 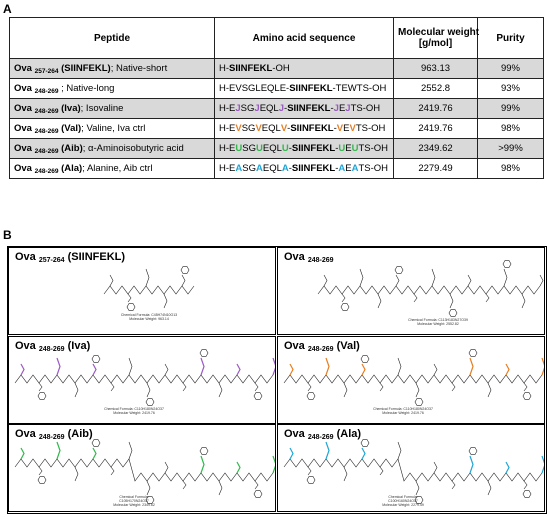 What do you see at coordinates (403, 499) in the screenshot?
I see `formula-text: Chemical Formula: C100H160N24O37` at bounding box center [403, 499].